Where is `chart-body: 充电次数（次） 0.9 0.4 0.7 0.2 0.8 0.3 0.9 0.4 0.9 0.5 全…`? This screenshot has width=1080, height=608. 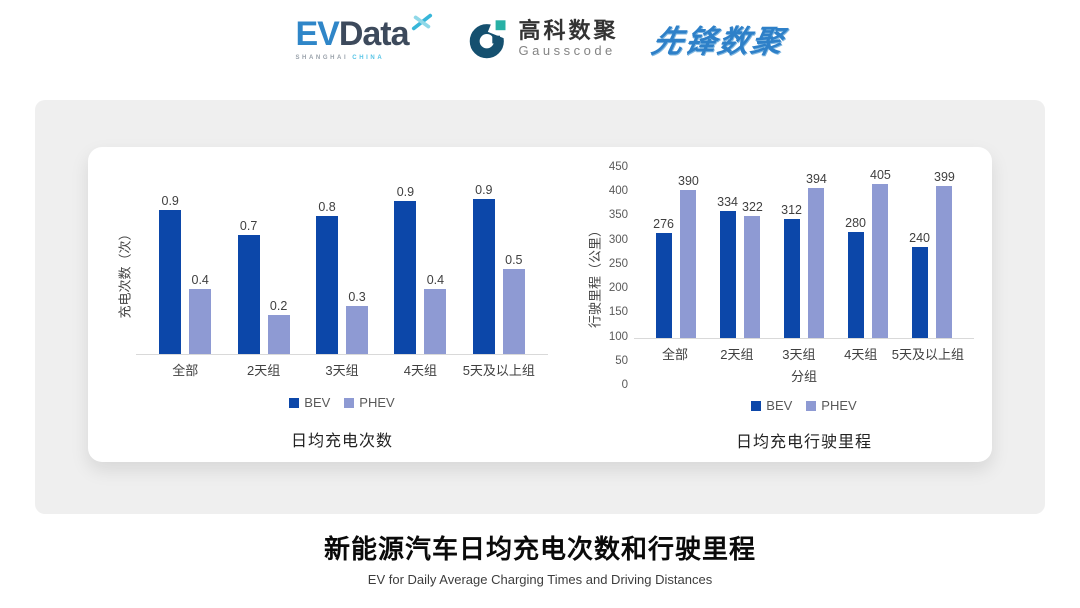 chart-body: 充电次数（次） 0.9 0.4 0.7 0.2 0.8 0.3 0.9 0.4 0.9 0.5 全… is located at coordinates (330, 273).